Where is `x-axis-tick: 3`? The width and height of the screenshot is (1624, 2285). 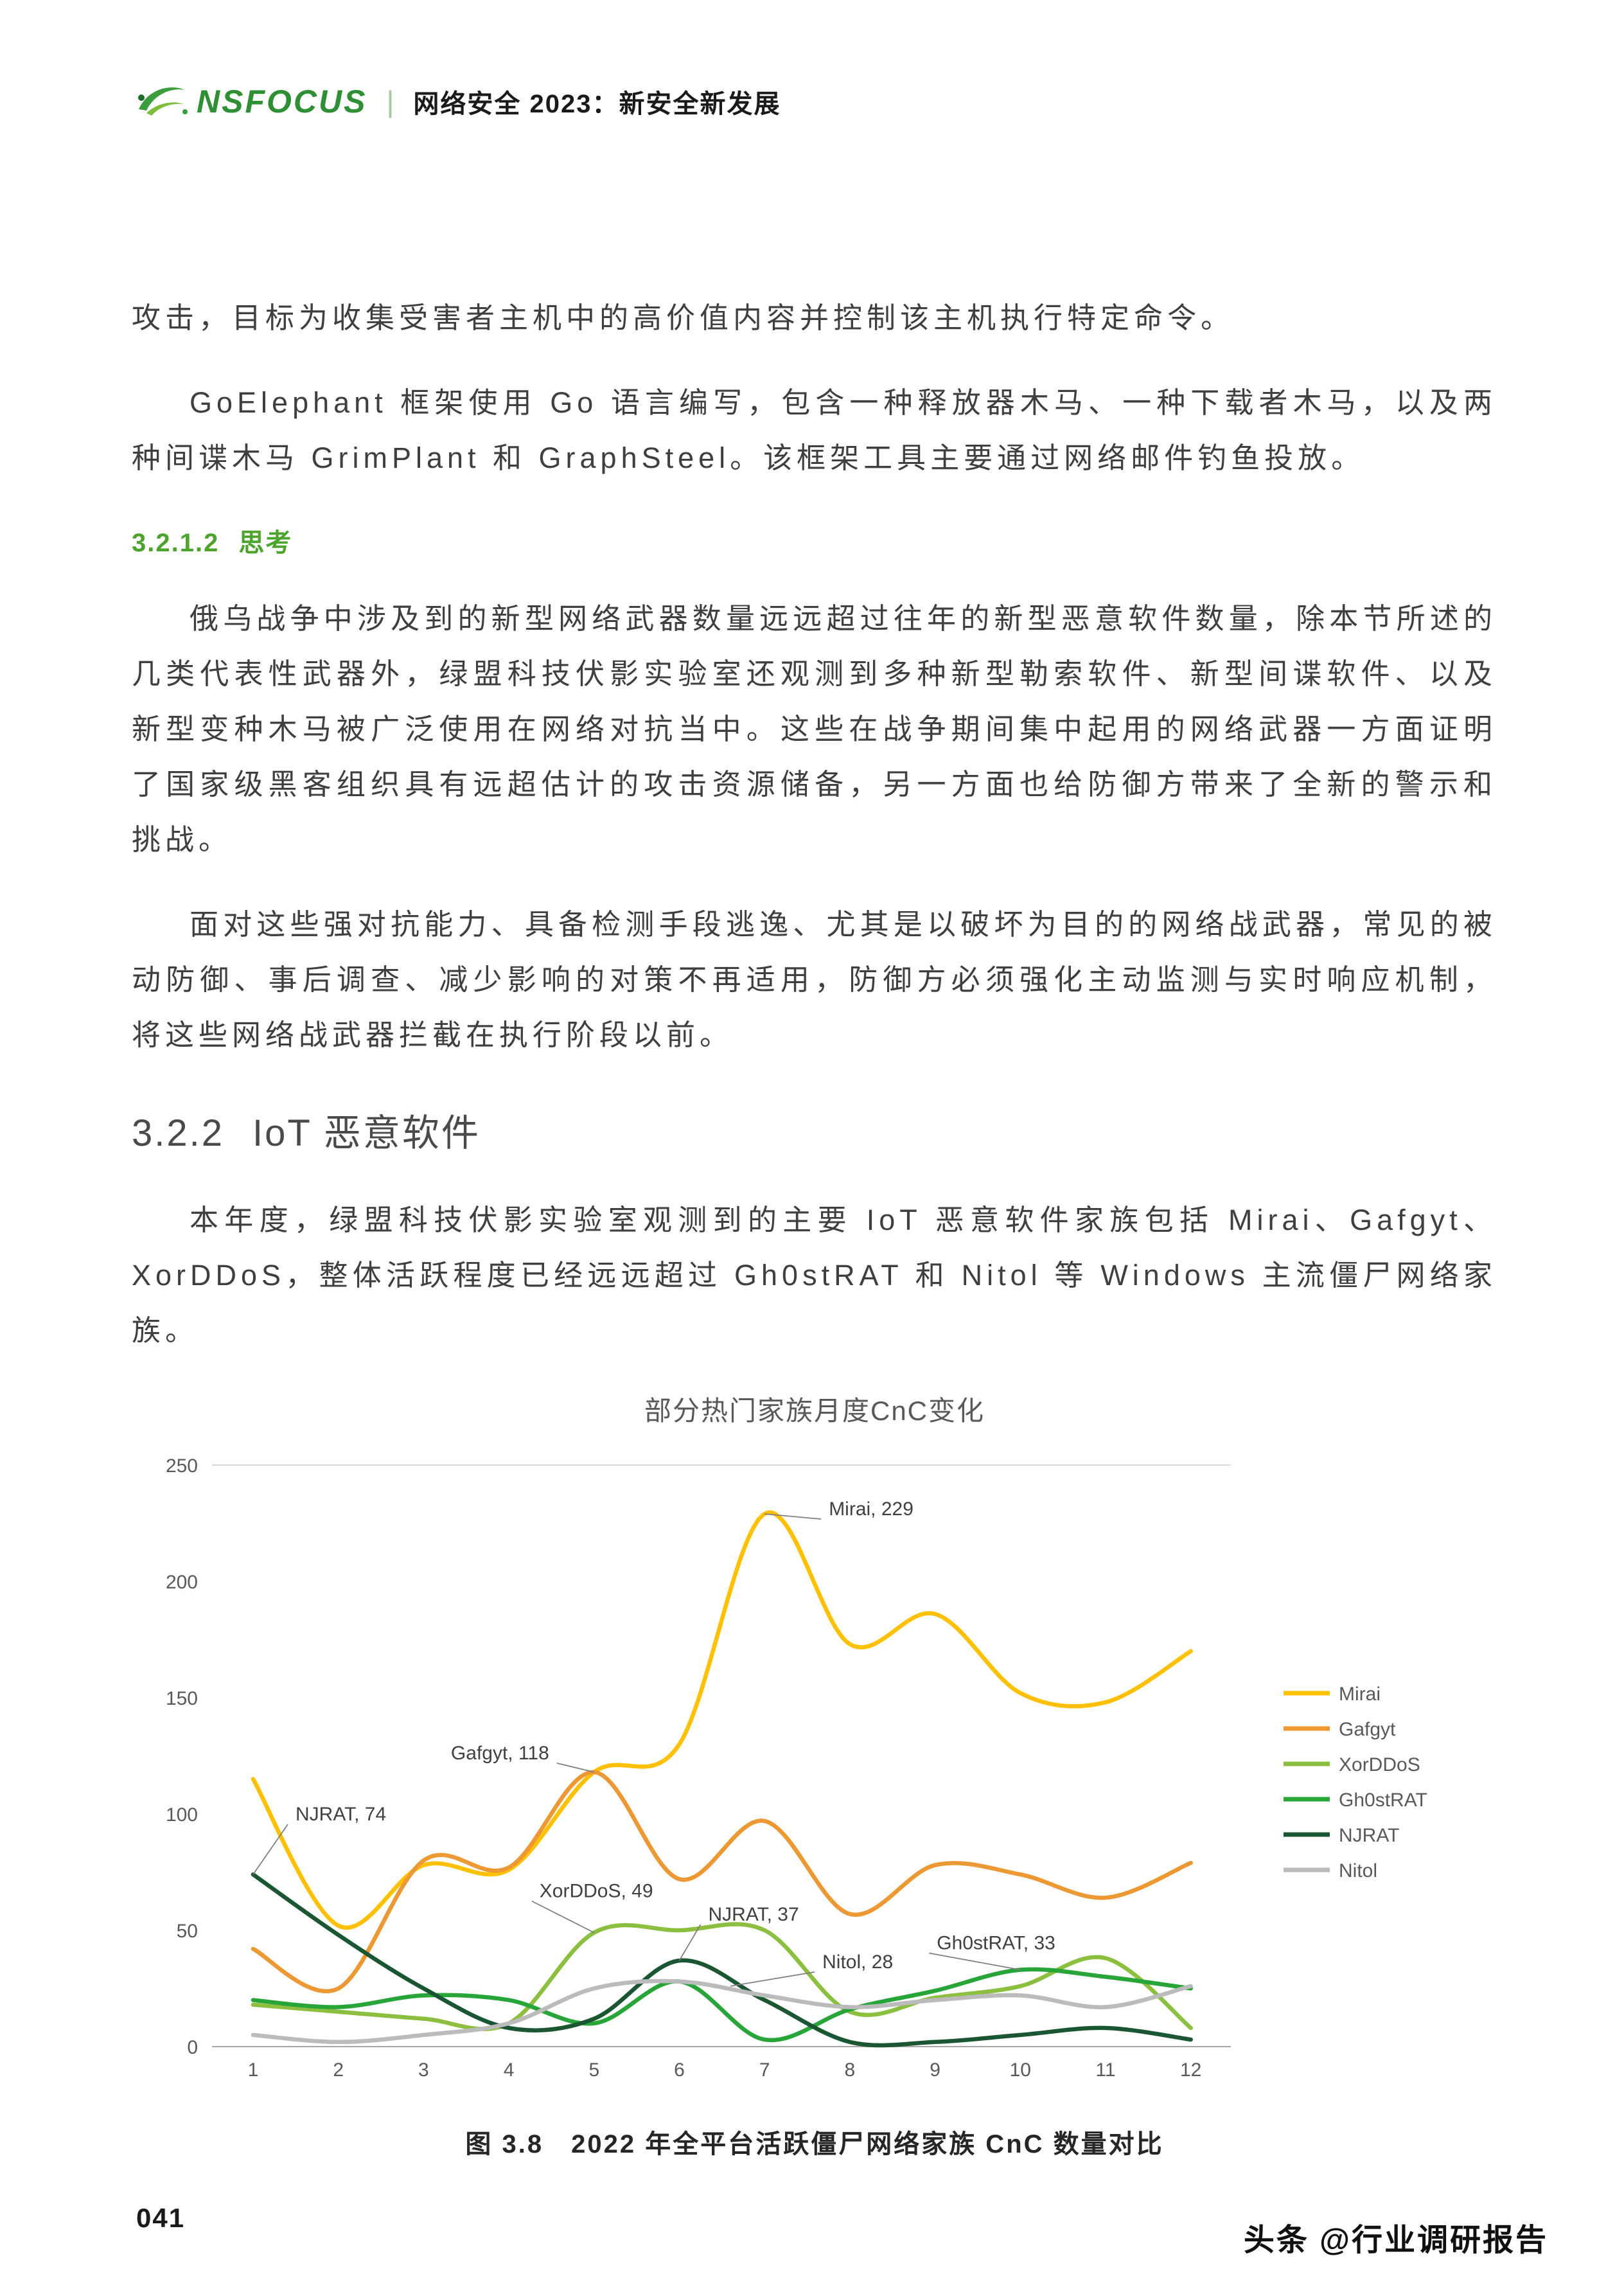 x-axis-tick: 3 is located at coordinates (423, 2070).